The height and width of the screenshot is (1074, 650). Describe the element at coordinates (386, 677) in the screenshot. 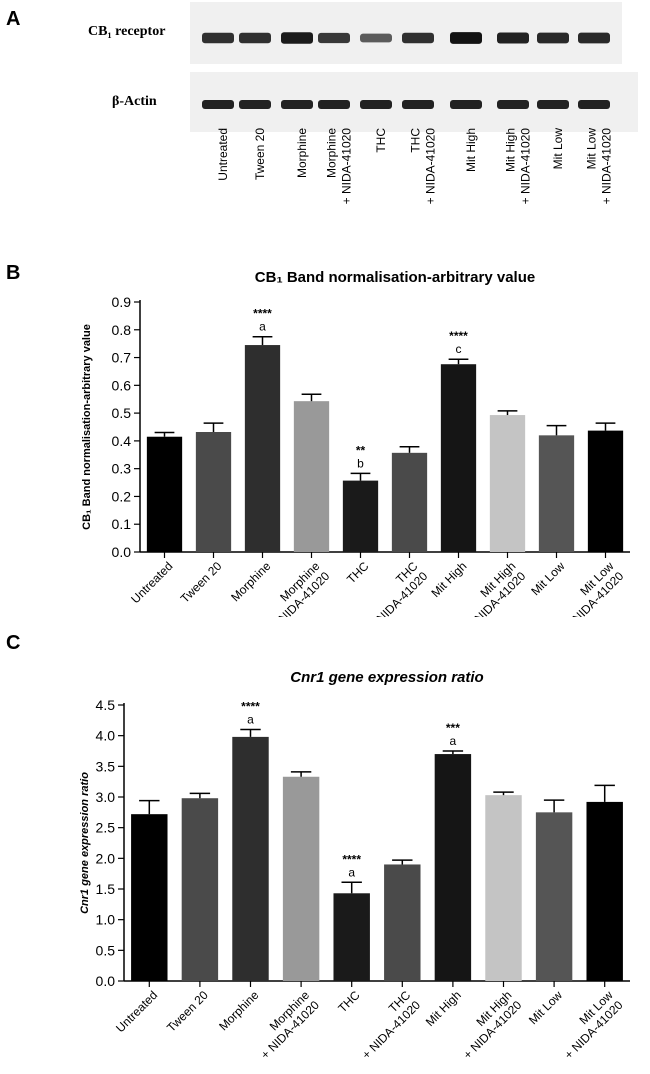

I see `chart-title: Cnr1 gene expression ratio` at that location.